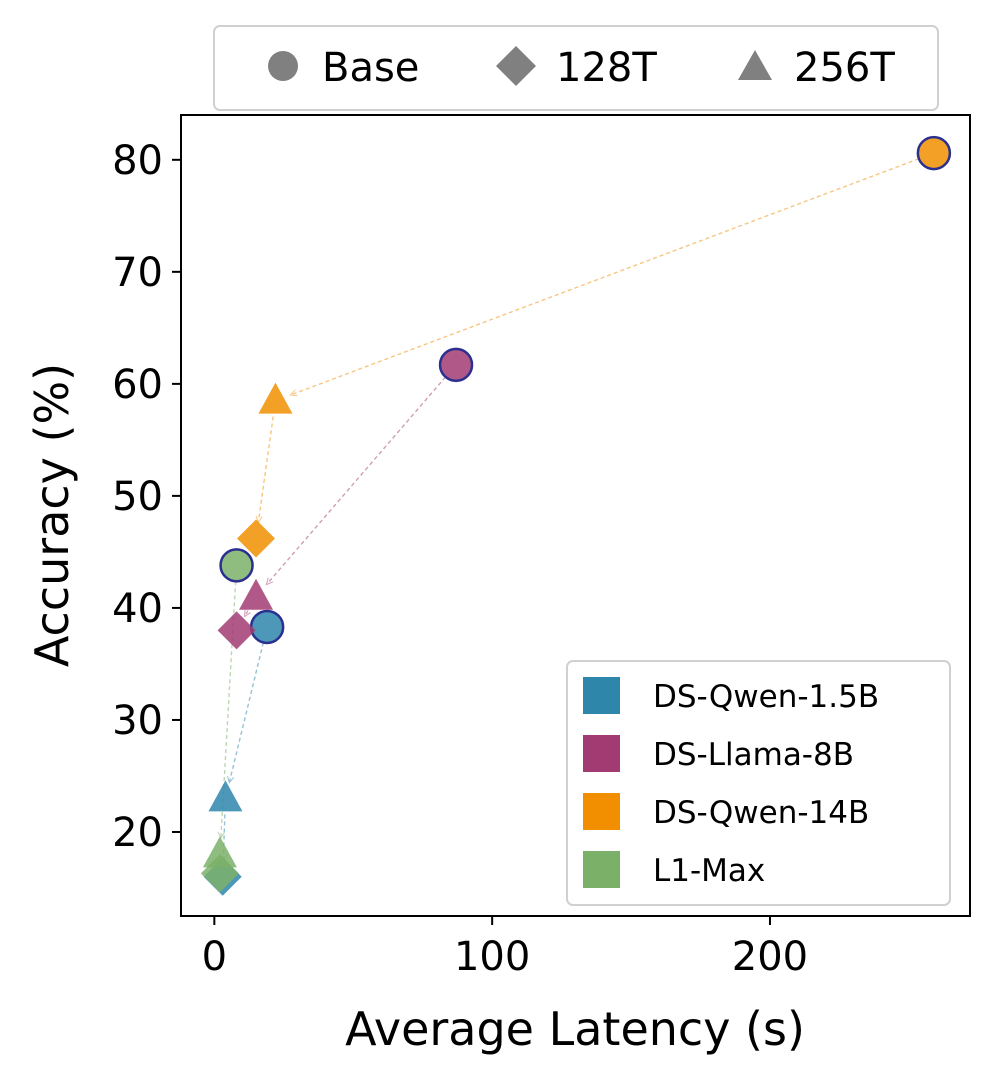  I want to click on x-tick-label: 100, so click(492, 957).